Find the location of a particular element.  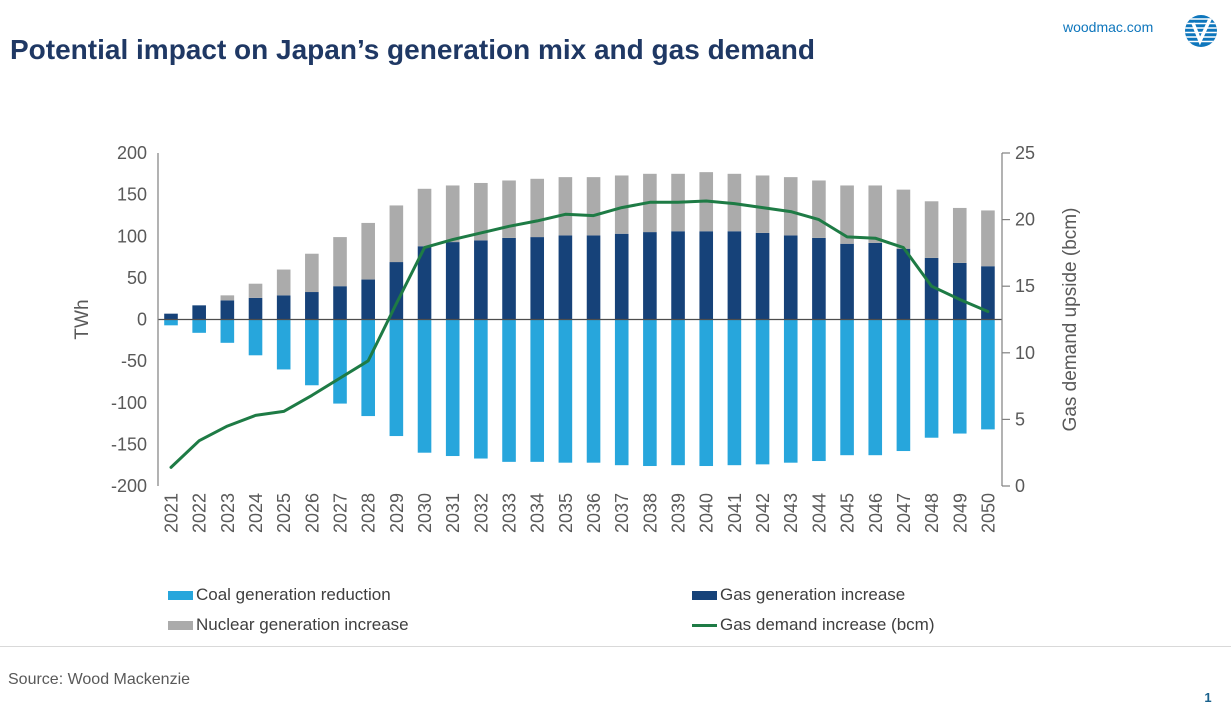

bar-nuclear-2047 is located at coordinates (903, 219).